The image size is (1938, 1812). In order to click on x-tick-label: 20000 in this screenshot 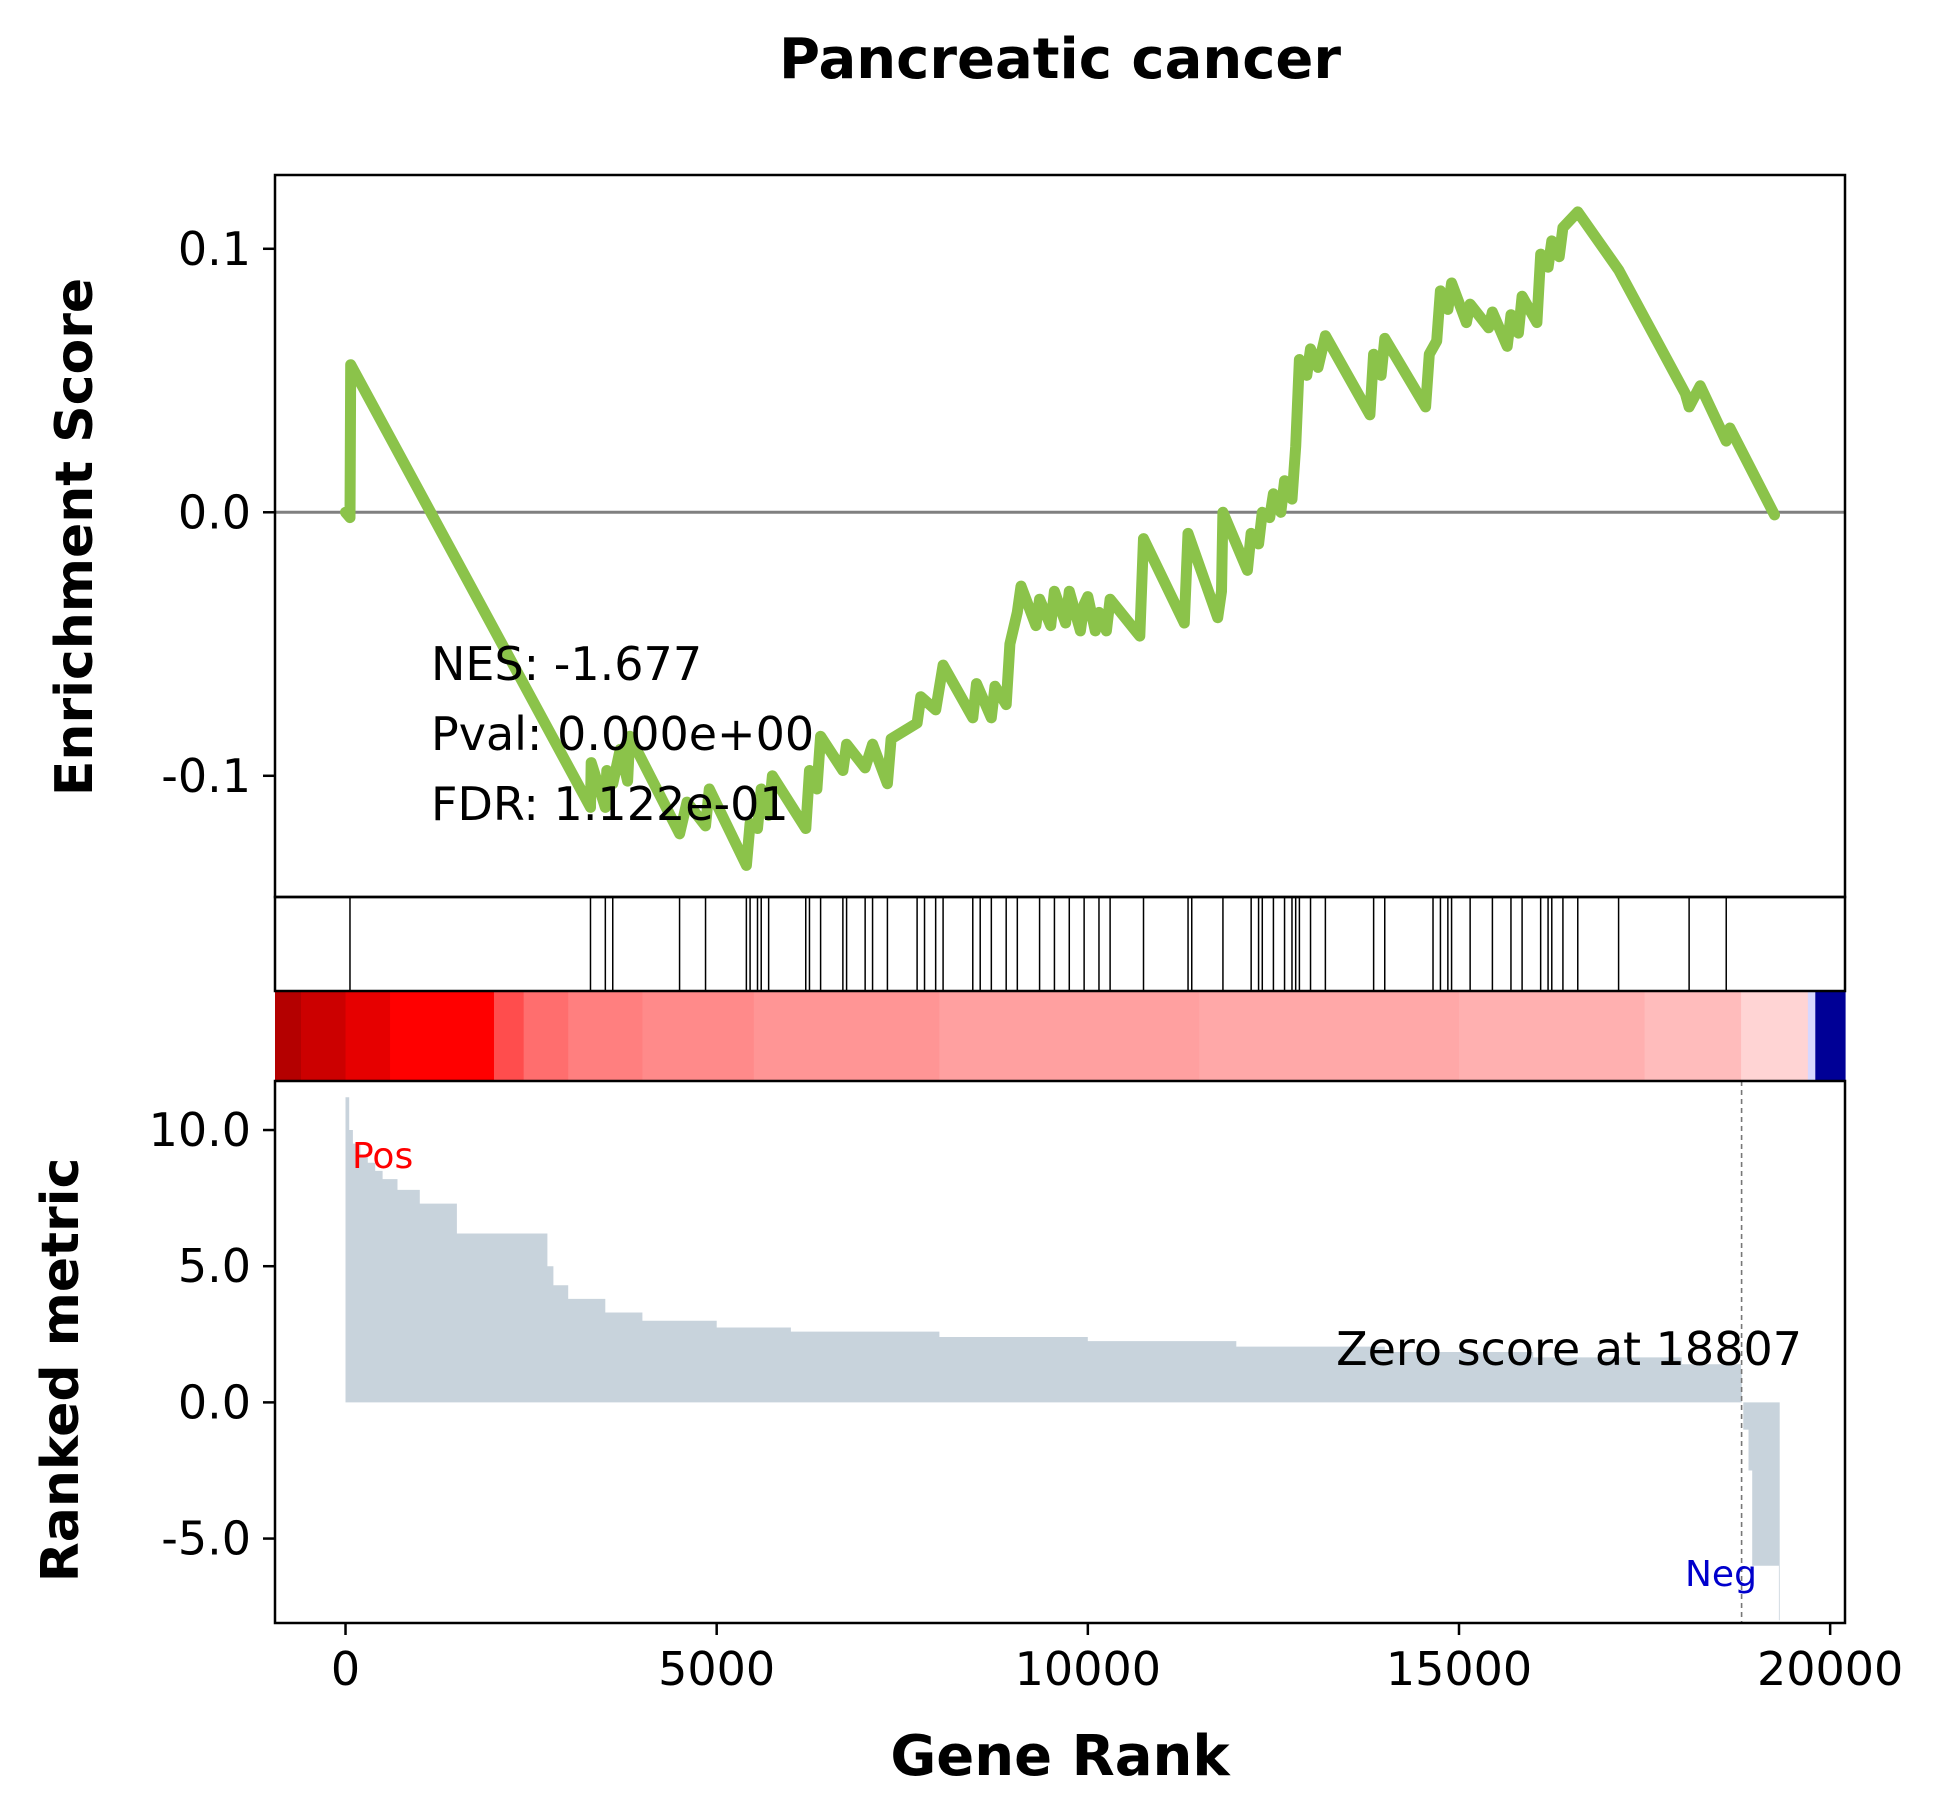, I will do `click(1830, 1669)`.